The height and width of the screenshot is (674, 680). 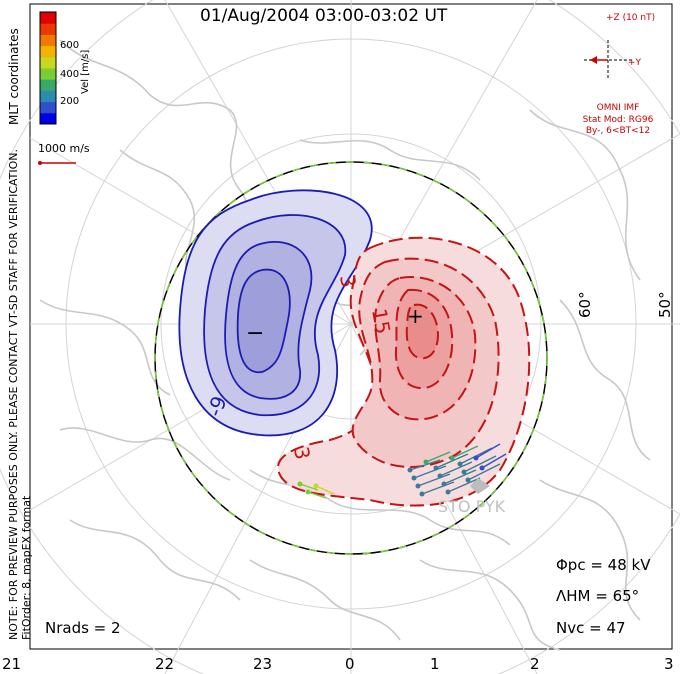 I want to click on colorbar-tick-400: 400, so click(x=70, y=74).